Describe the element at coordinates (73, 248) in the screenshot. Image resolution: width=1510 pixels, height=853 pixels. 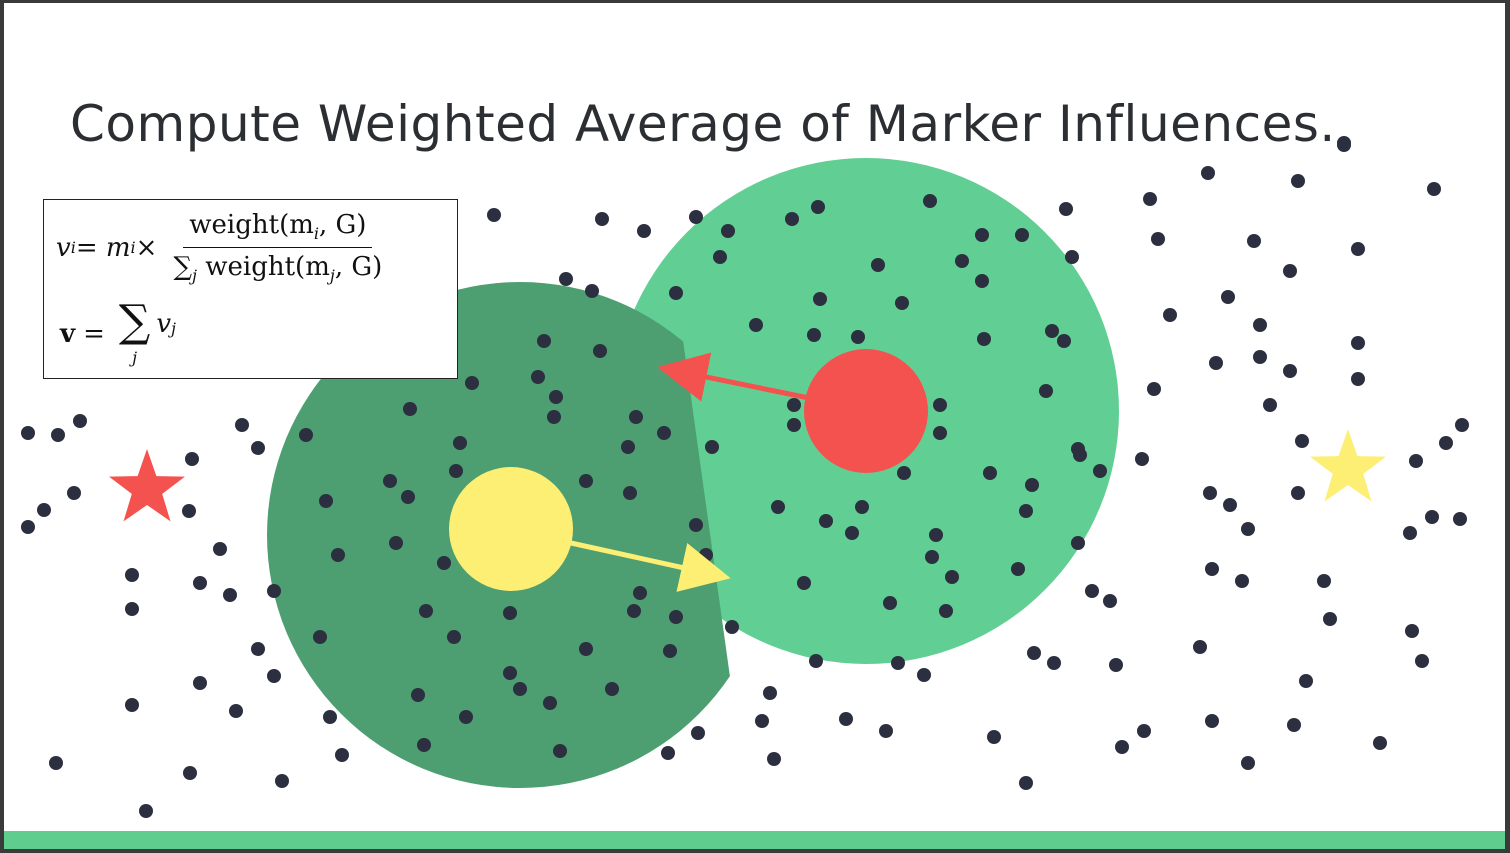
I see `formula-v-sub: i` at that location.